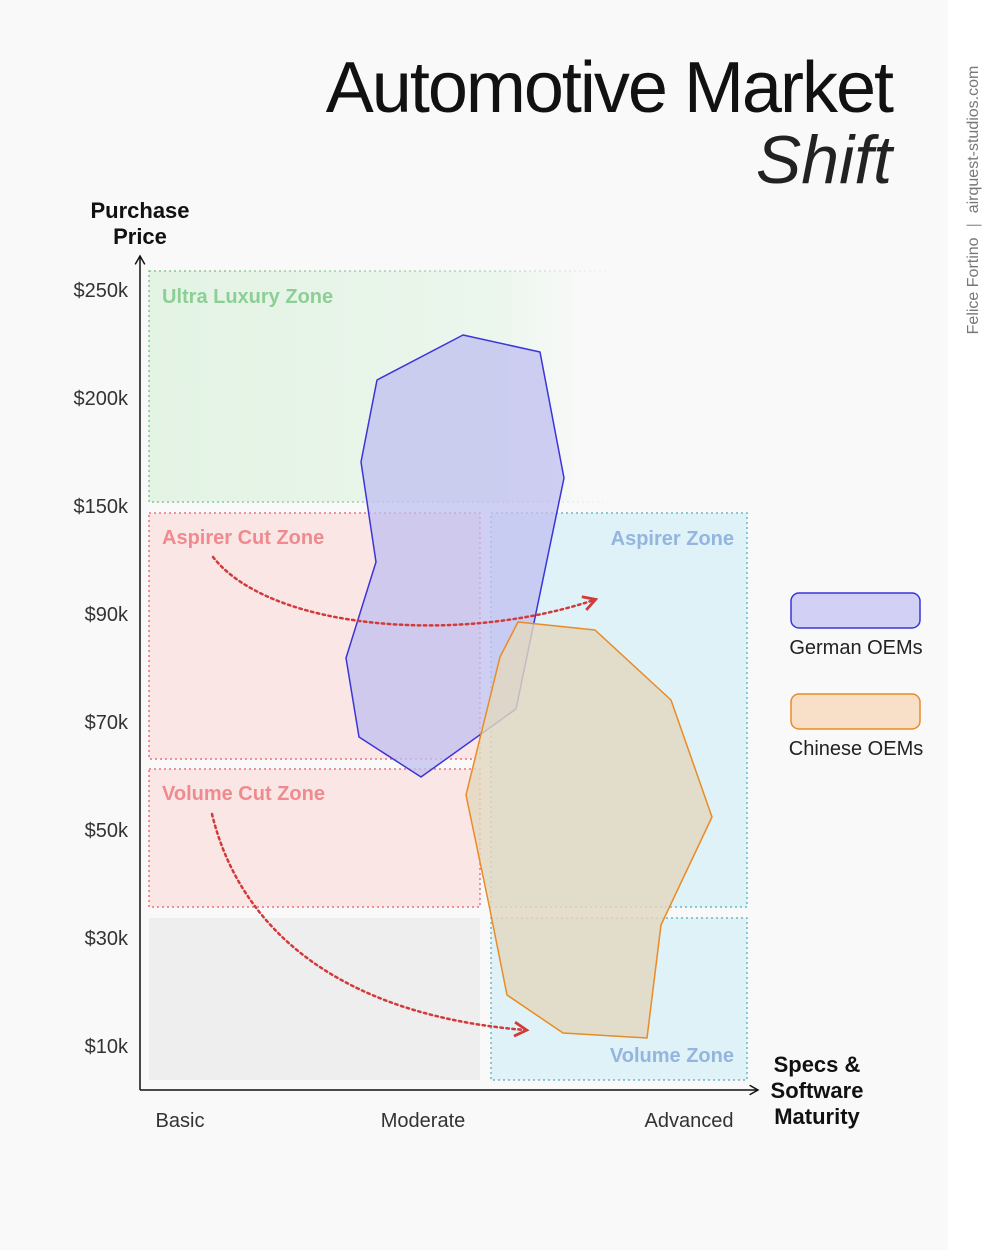 The image size is (1000, 1250). What do you see at coordinates (855, 610) in the screenshot?
I see `legend-german-swatch` at bounding box center [855, 610].